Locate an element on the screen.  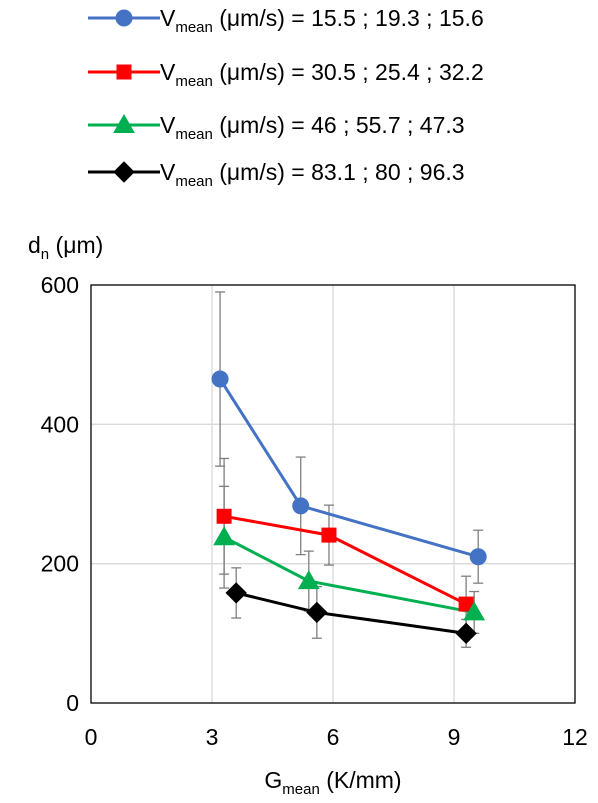
legend-label: Vmean (μm/s) = 30.5 ; 25.4 ; 32.2 is located at coordinates (322, 74).